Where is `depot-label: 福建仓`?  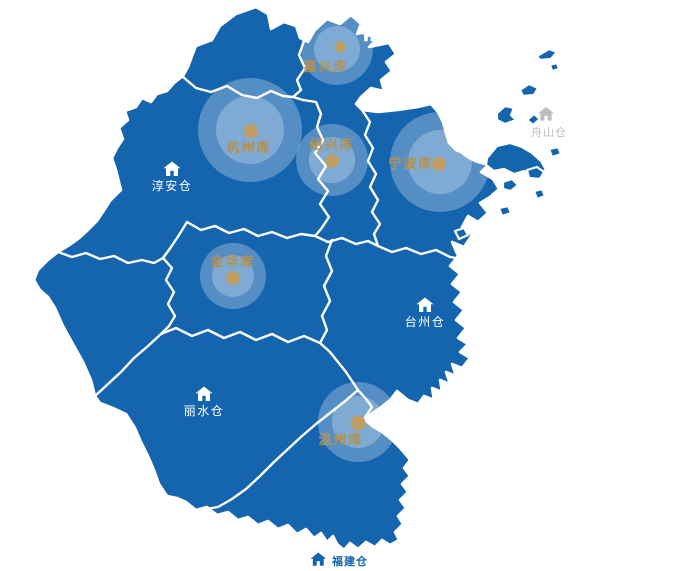
depot-label: 福建仓 is located at coordinates (349, 561).